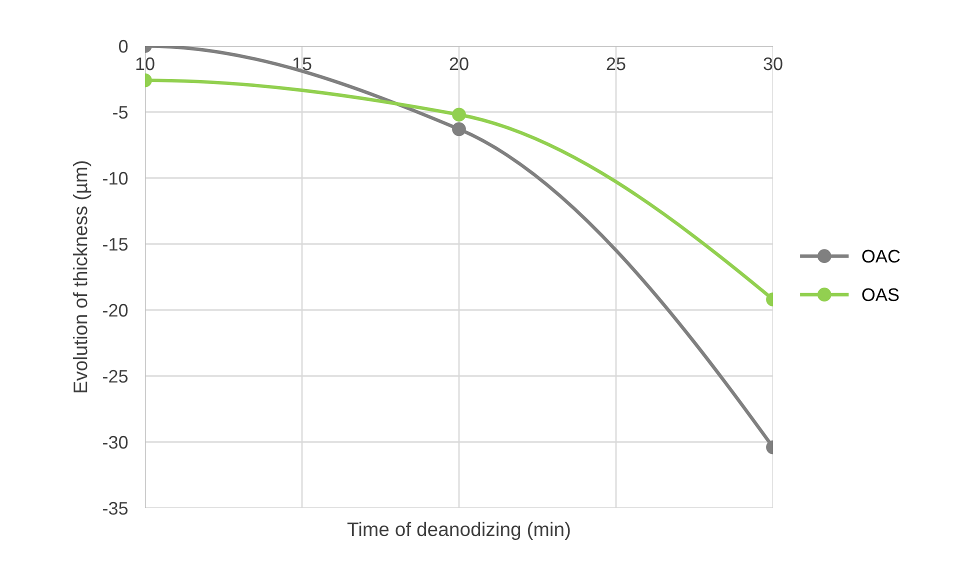 This screenshot has height=581, width=958. I want to click on x-tick-label: 20, so click(459, 63).